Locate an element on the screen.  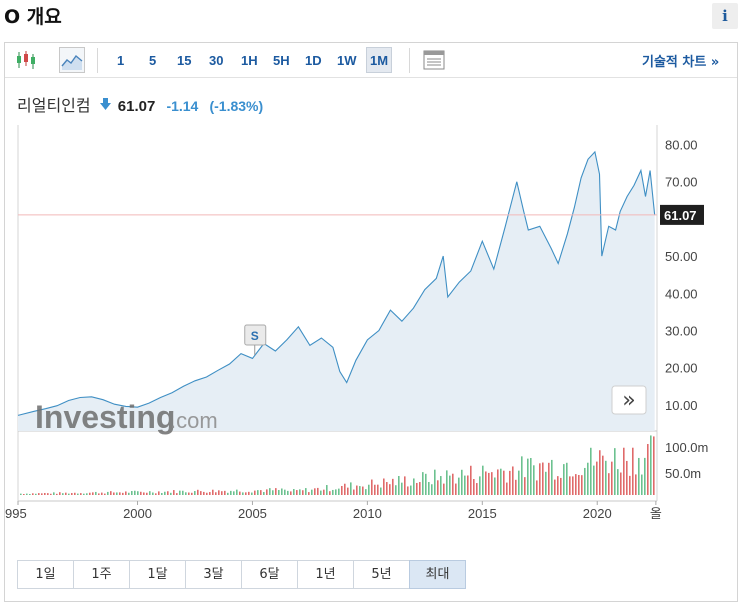
scroll-right-icon: » is located at coordinates (628, 400).